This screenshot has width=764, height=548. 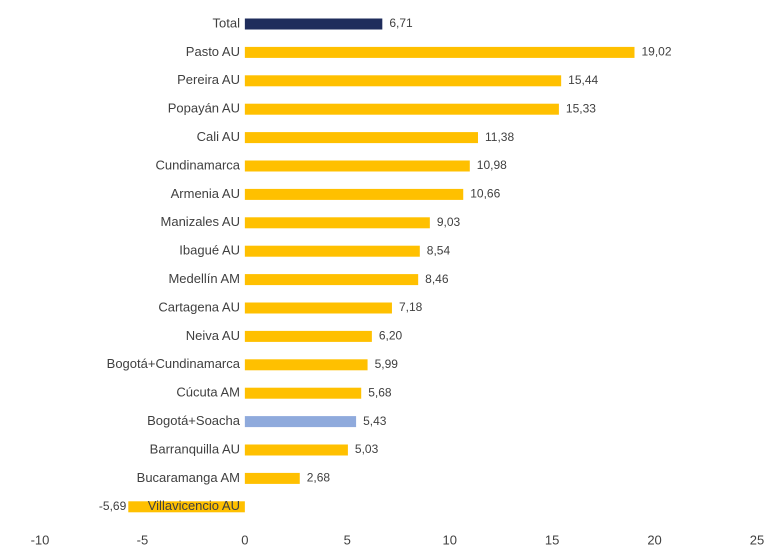 I want to click on x-tick-label: -10, so click(x=40, y=539).